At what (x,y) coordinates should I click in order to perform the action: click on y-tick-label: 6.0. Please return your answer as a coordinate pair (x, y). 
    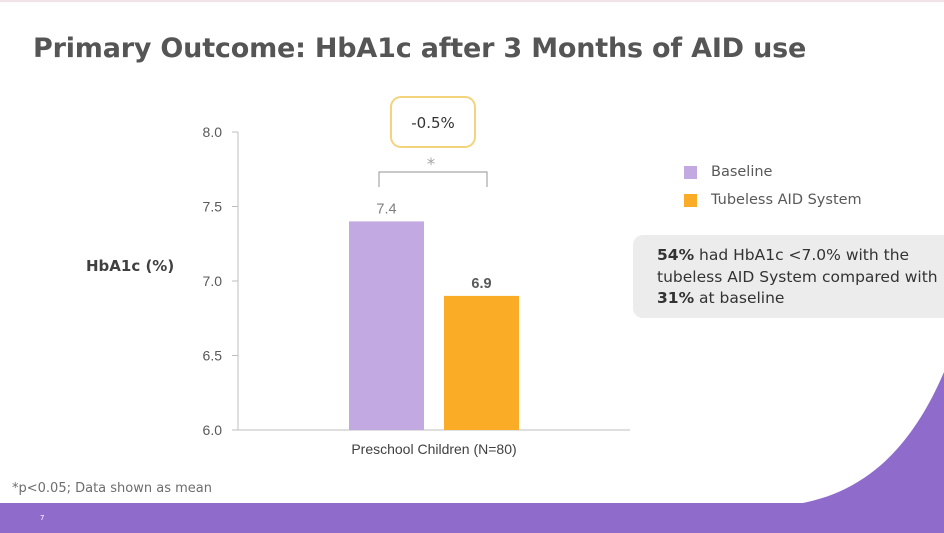
    Looking at the image, I should click on (213, 430).